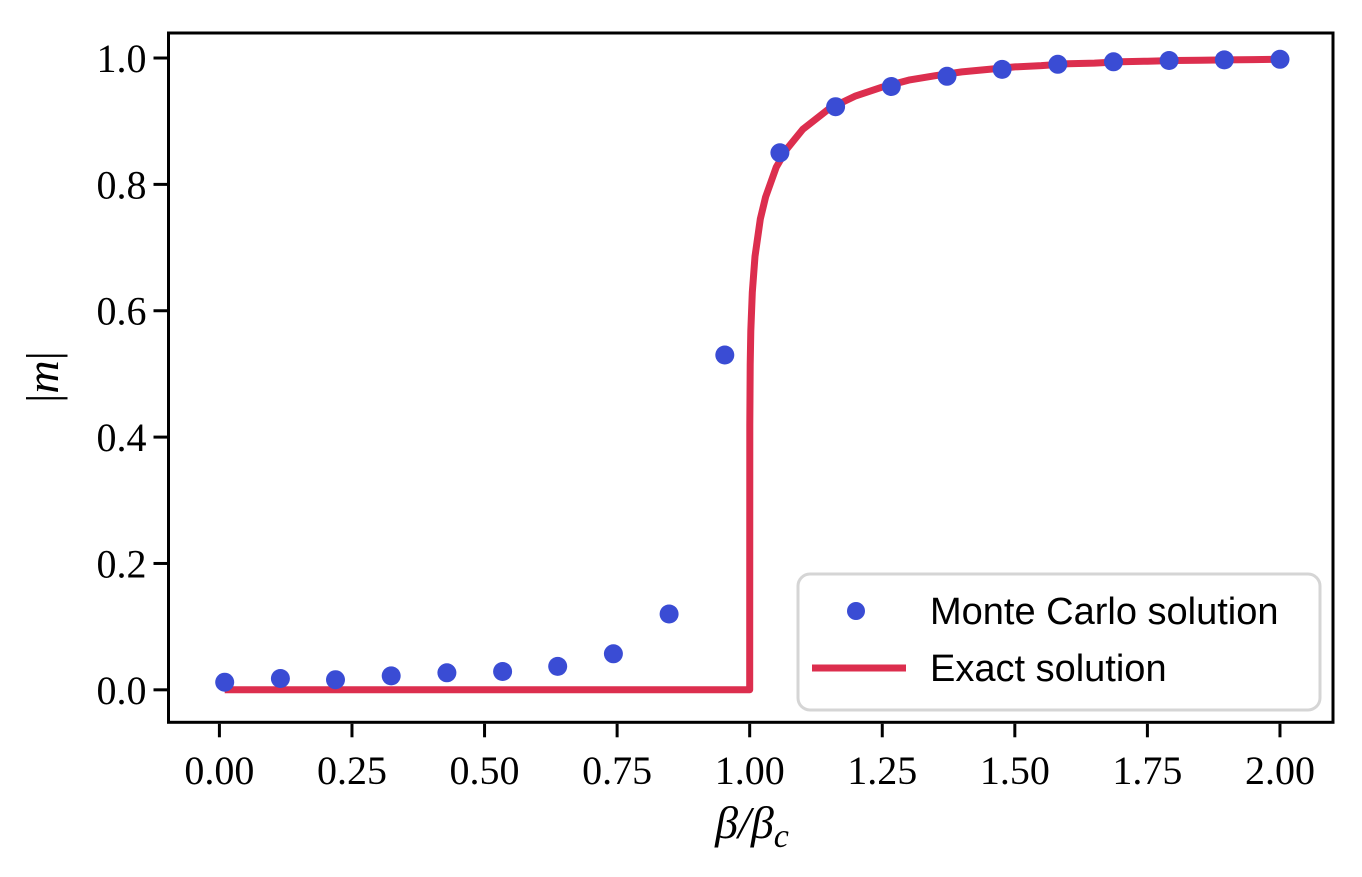  I want to click on x-tick-label: 1.50, so click(1015, 770).